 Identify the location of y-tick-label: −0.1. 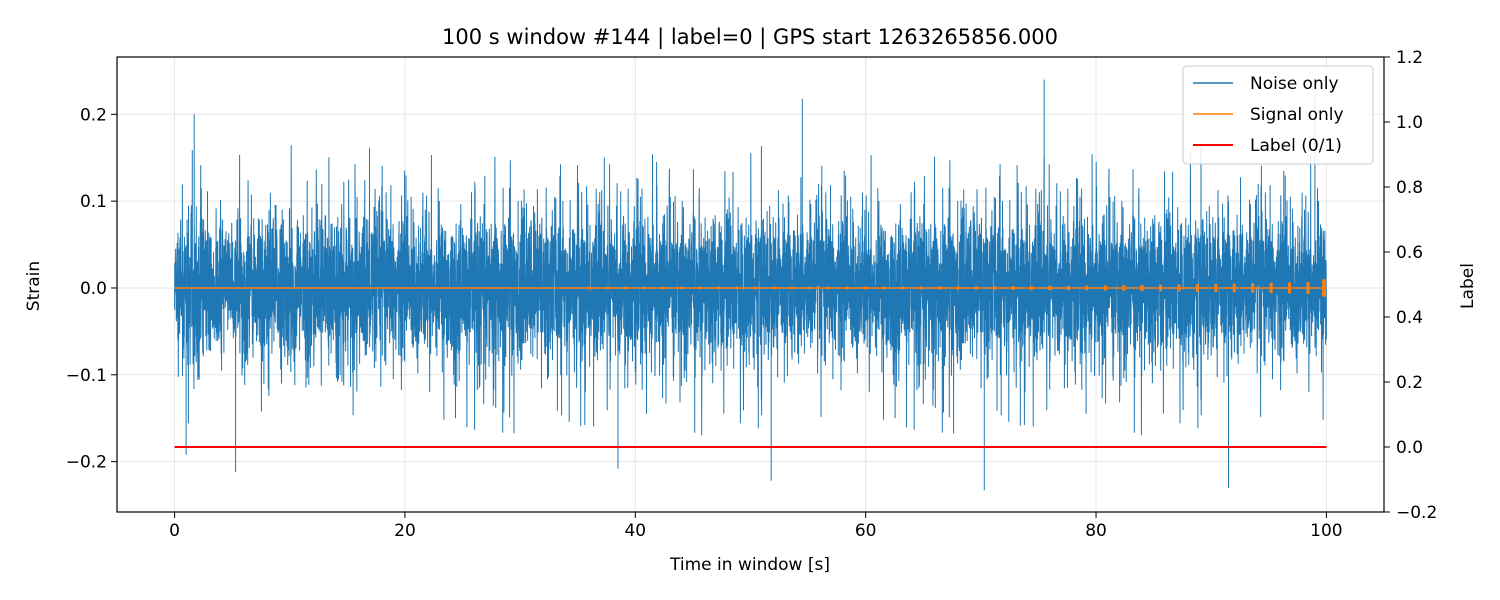
(86, 376).